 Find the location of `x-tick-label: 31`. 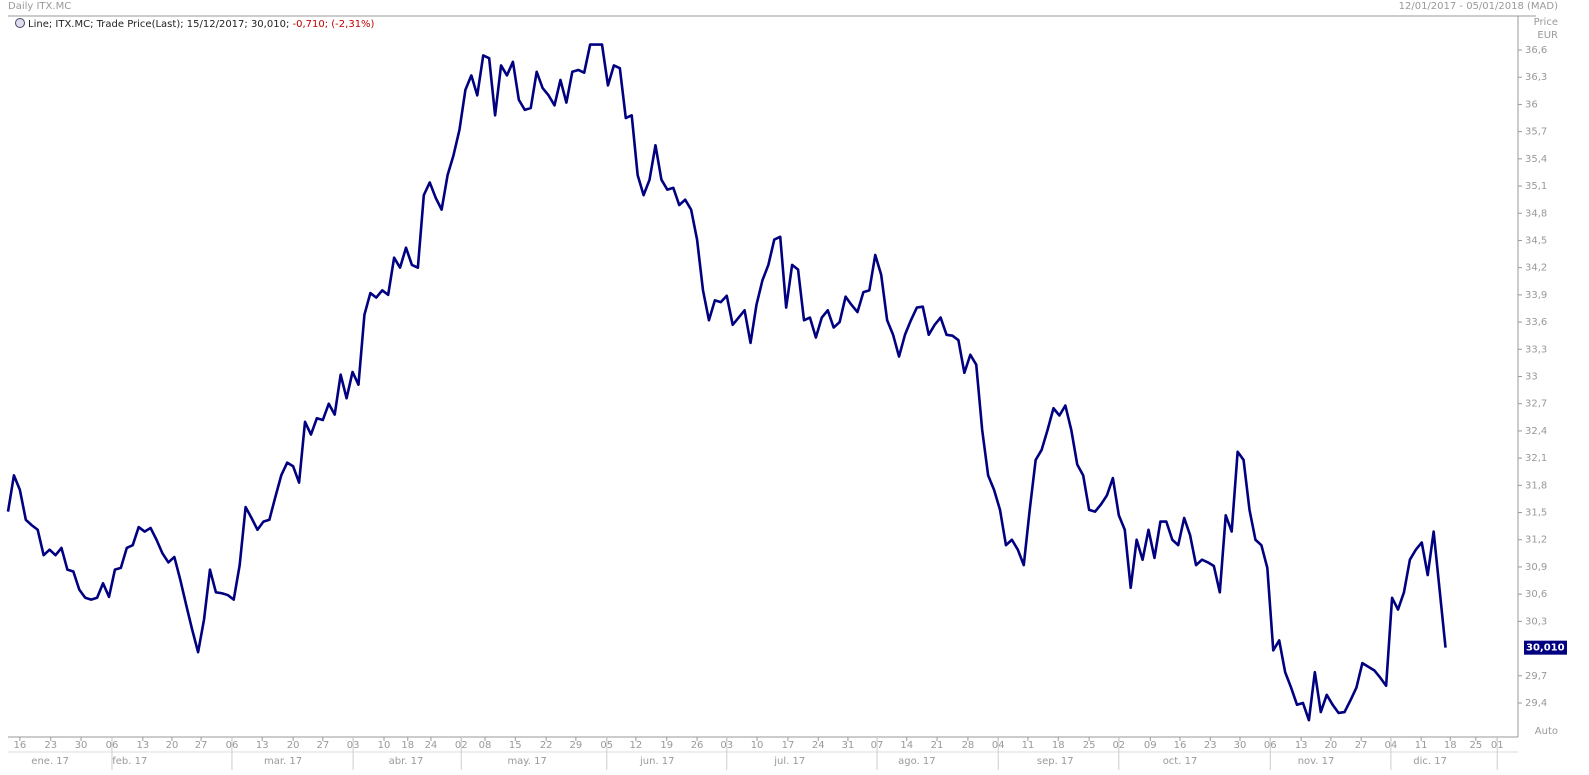

x-tick-label: 31 is located at coordinates (848, 745).